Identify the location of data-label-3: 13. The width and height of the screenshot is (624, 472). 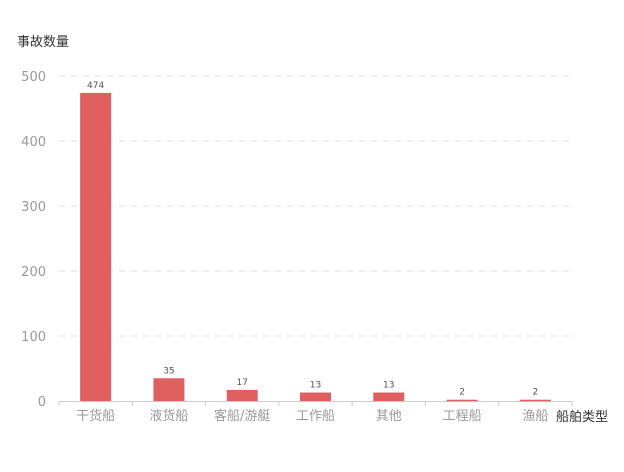
(315, 386).